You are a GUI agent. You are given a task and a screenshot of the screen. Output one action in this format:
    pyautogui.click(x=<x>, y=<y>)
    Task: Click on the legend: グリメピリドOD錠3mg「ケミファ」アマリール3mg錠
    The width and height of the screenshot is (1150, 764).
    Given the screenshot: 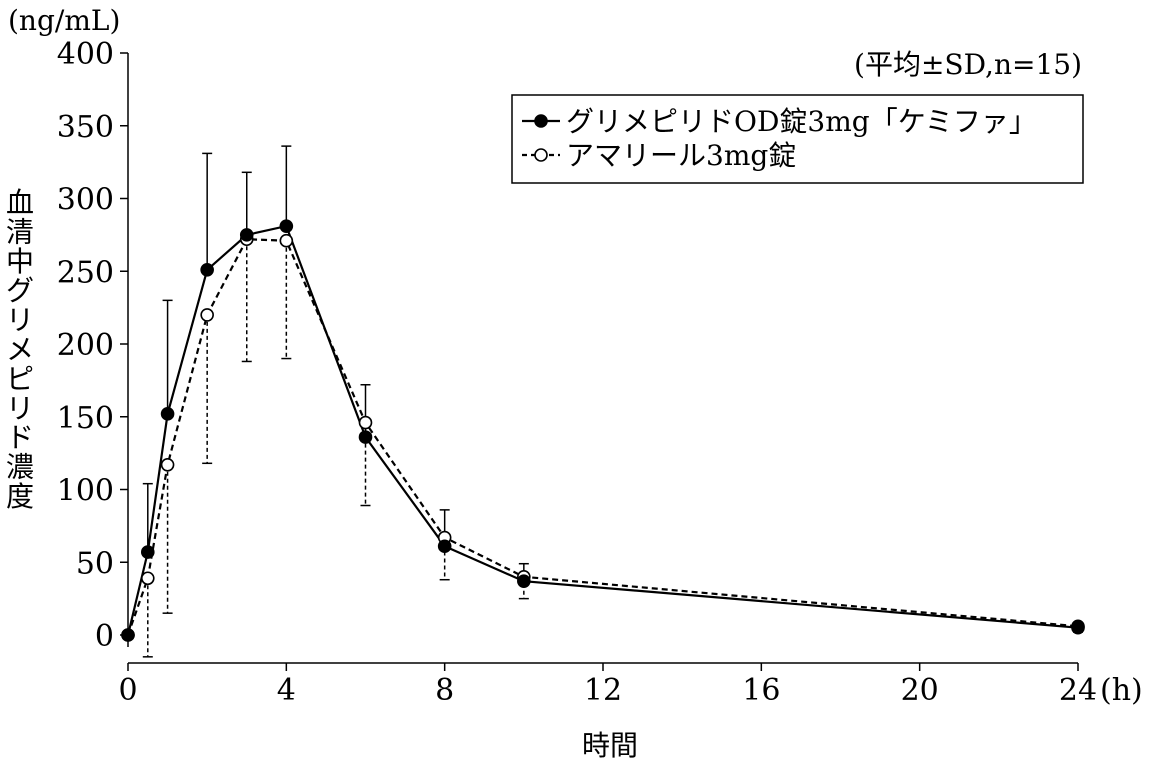 What is the action you would take?
    pyautogui.click(x=797, y=139)
    